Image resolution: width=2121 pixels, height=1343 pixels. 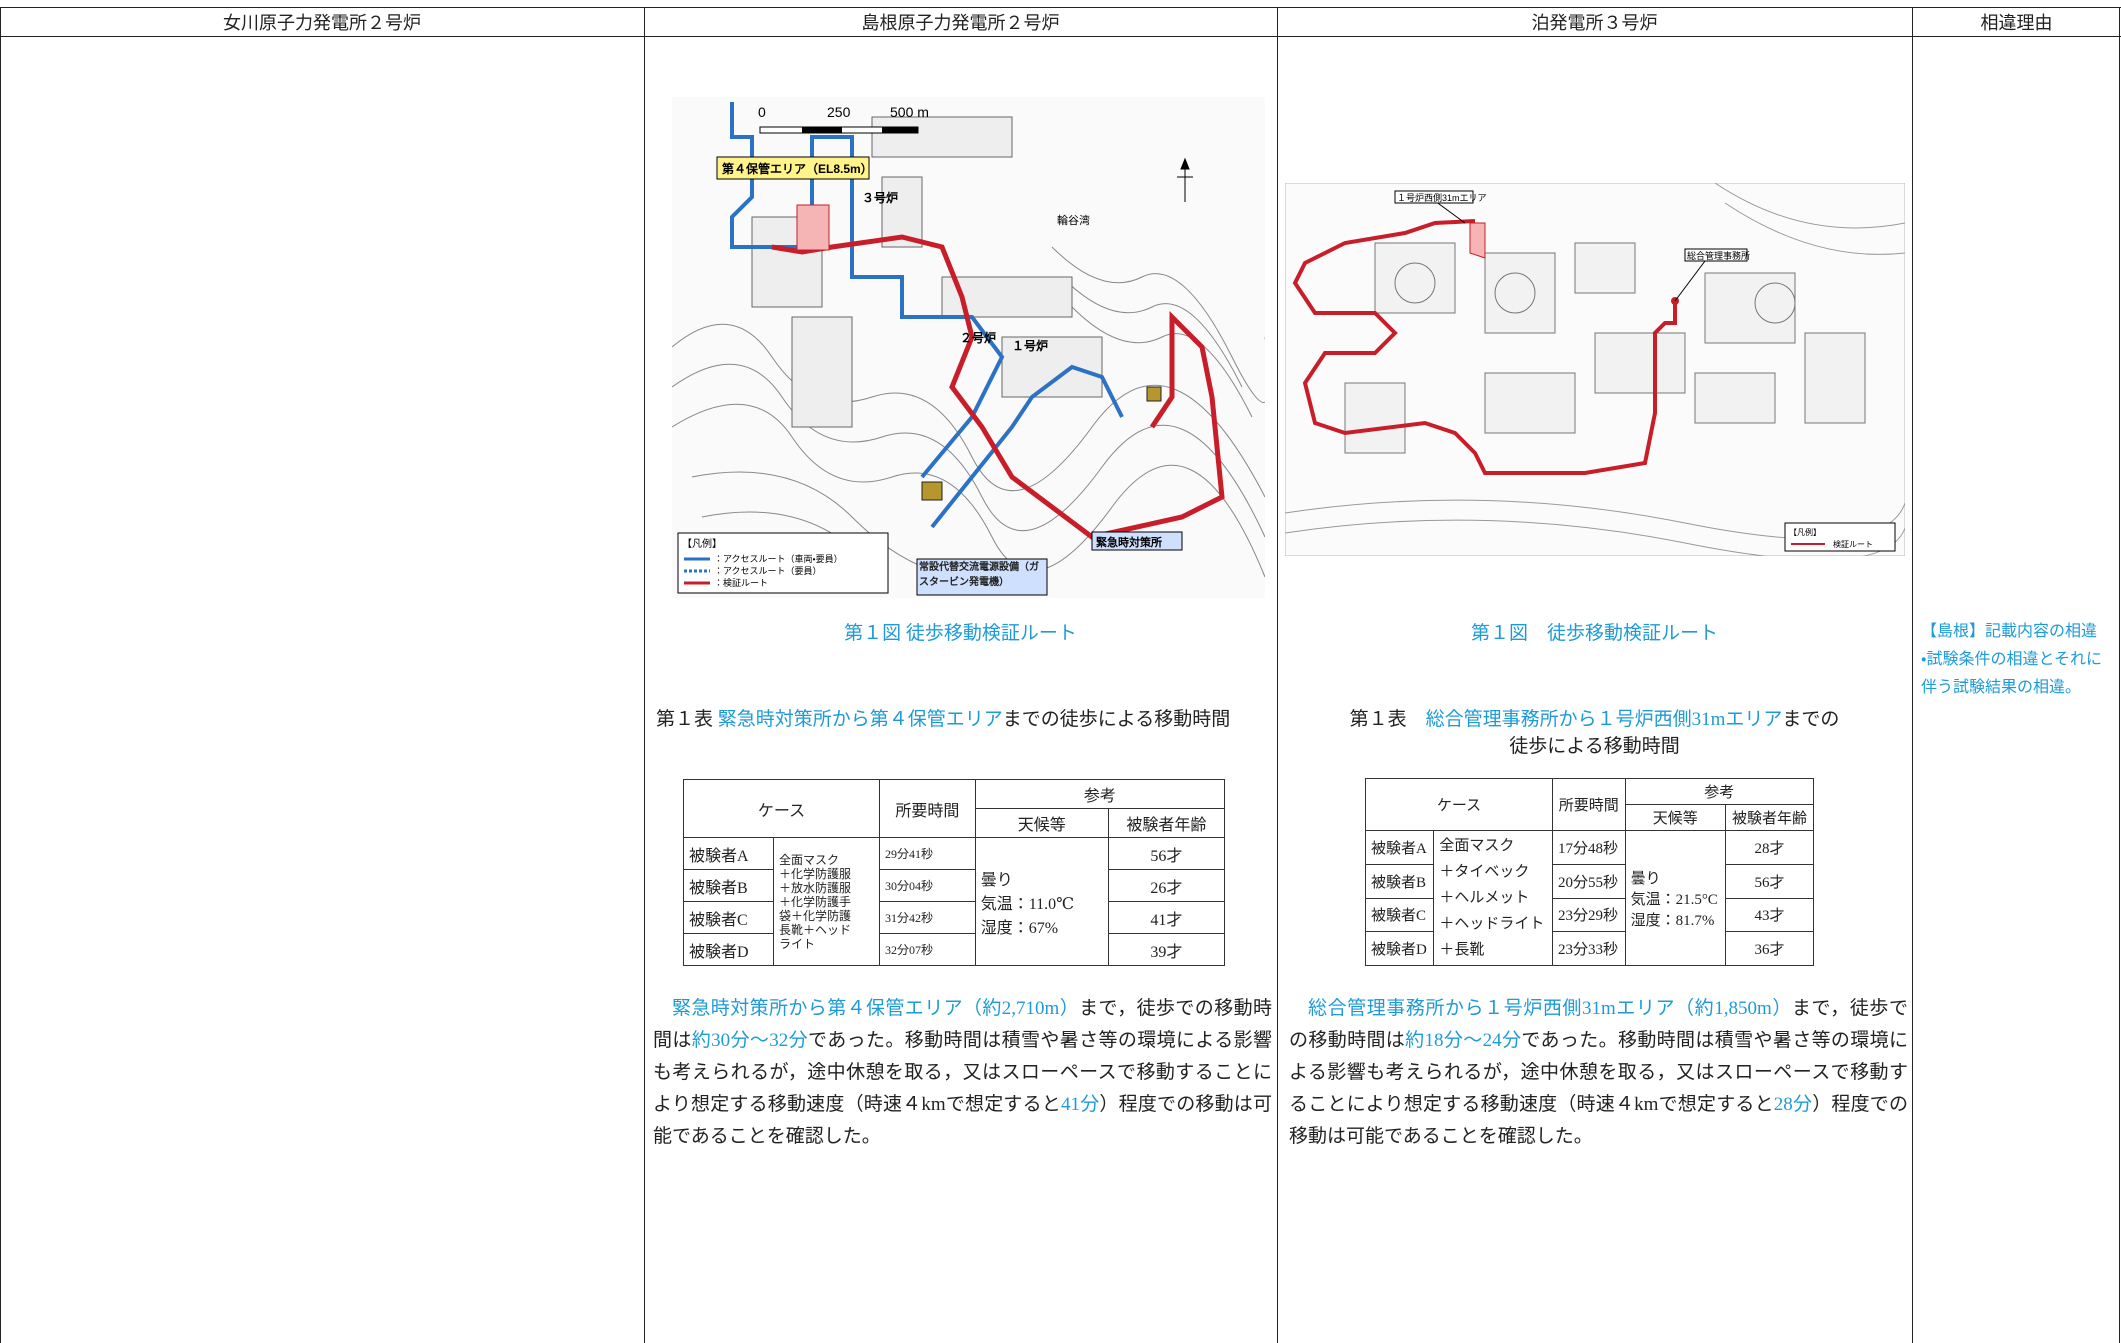 What do you see at coordinates (815, 887) in the screenshot?
I see `cell-line: ＋放水防護服` at bounding box center [815, 887].